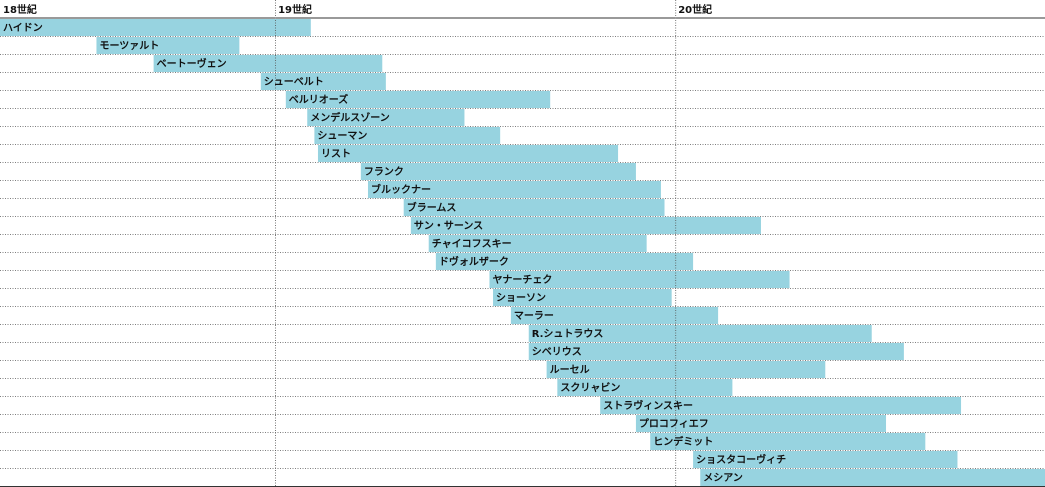 The image size is (1045, 487). Describe the element at coordinates (448, 226) in the screenshot. I see `composer-label: サン・サーンス` at that location.